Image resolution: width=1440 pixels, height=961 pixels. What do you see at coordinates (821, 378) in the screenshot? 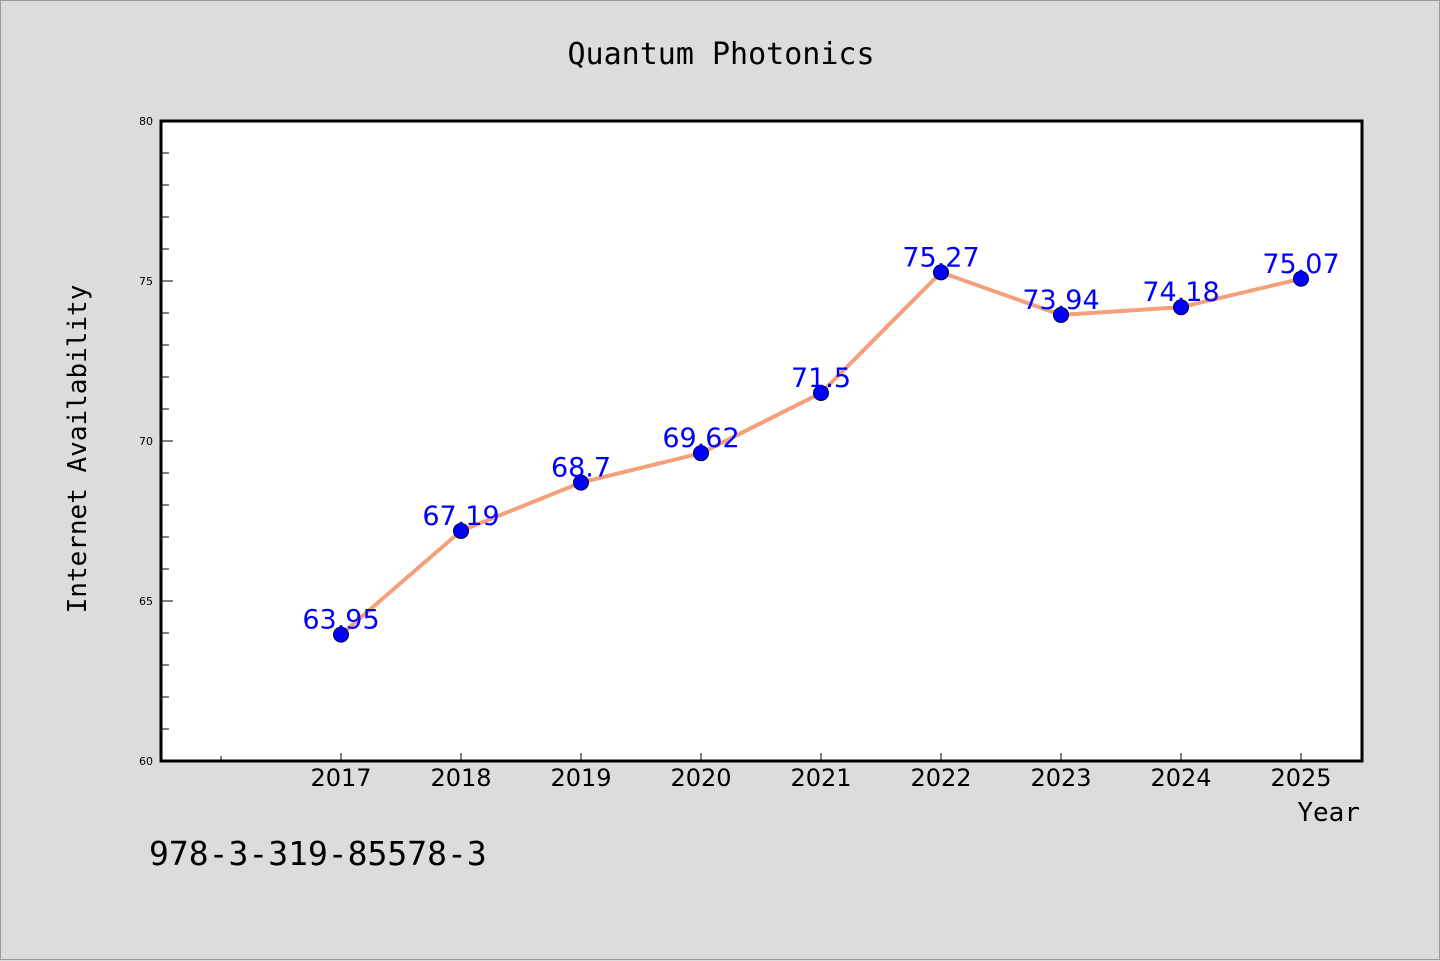
I see `data-label: 71.5` at bounding box center [821, 378].